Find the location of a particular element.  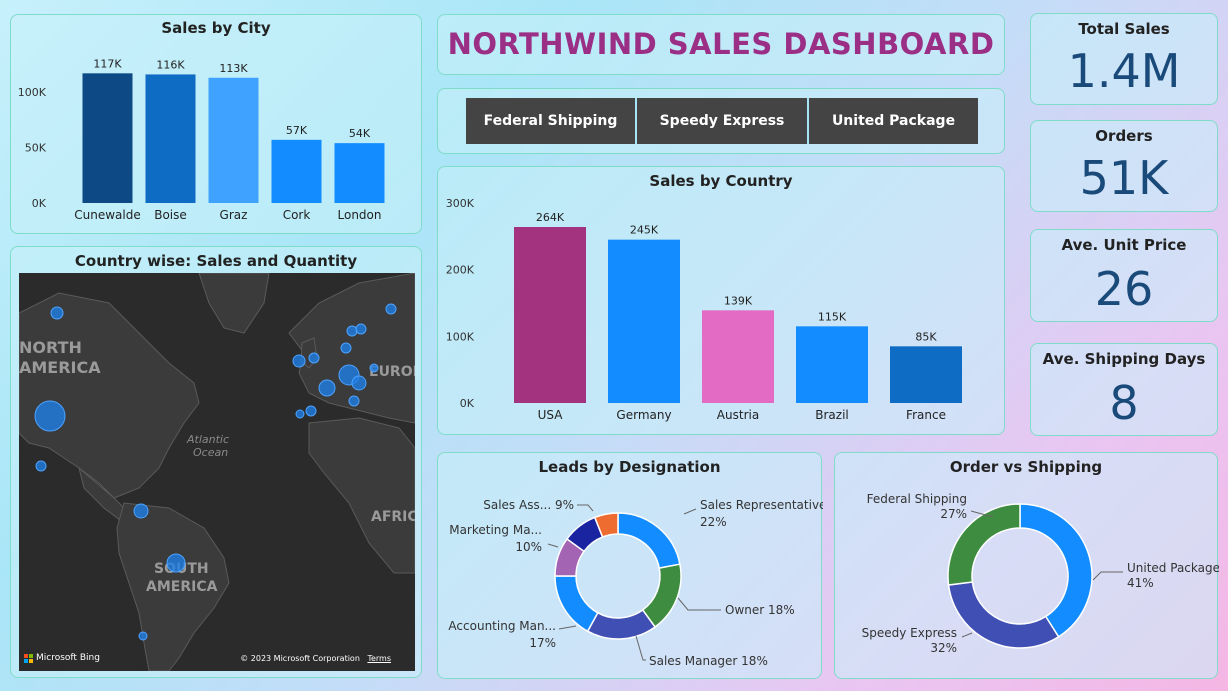

kpi-total-sales-card: Total Sales 1.4M is located at coordinates (1124, 59).